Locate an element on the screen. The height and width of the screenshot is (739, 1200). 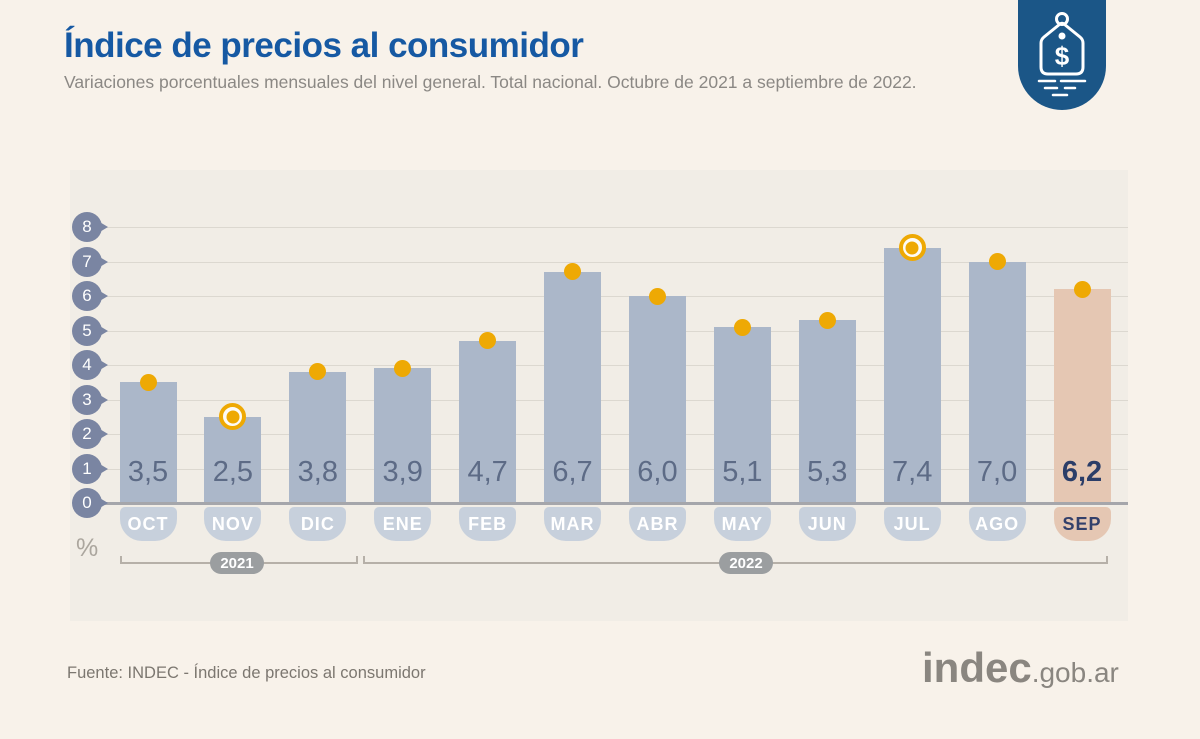
bar: 6,2 is located at coordinates (1082, 396).